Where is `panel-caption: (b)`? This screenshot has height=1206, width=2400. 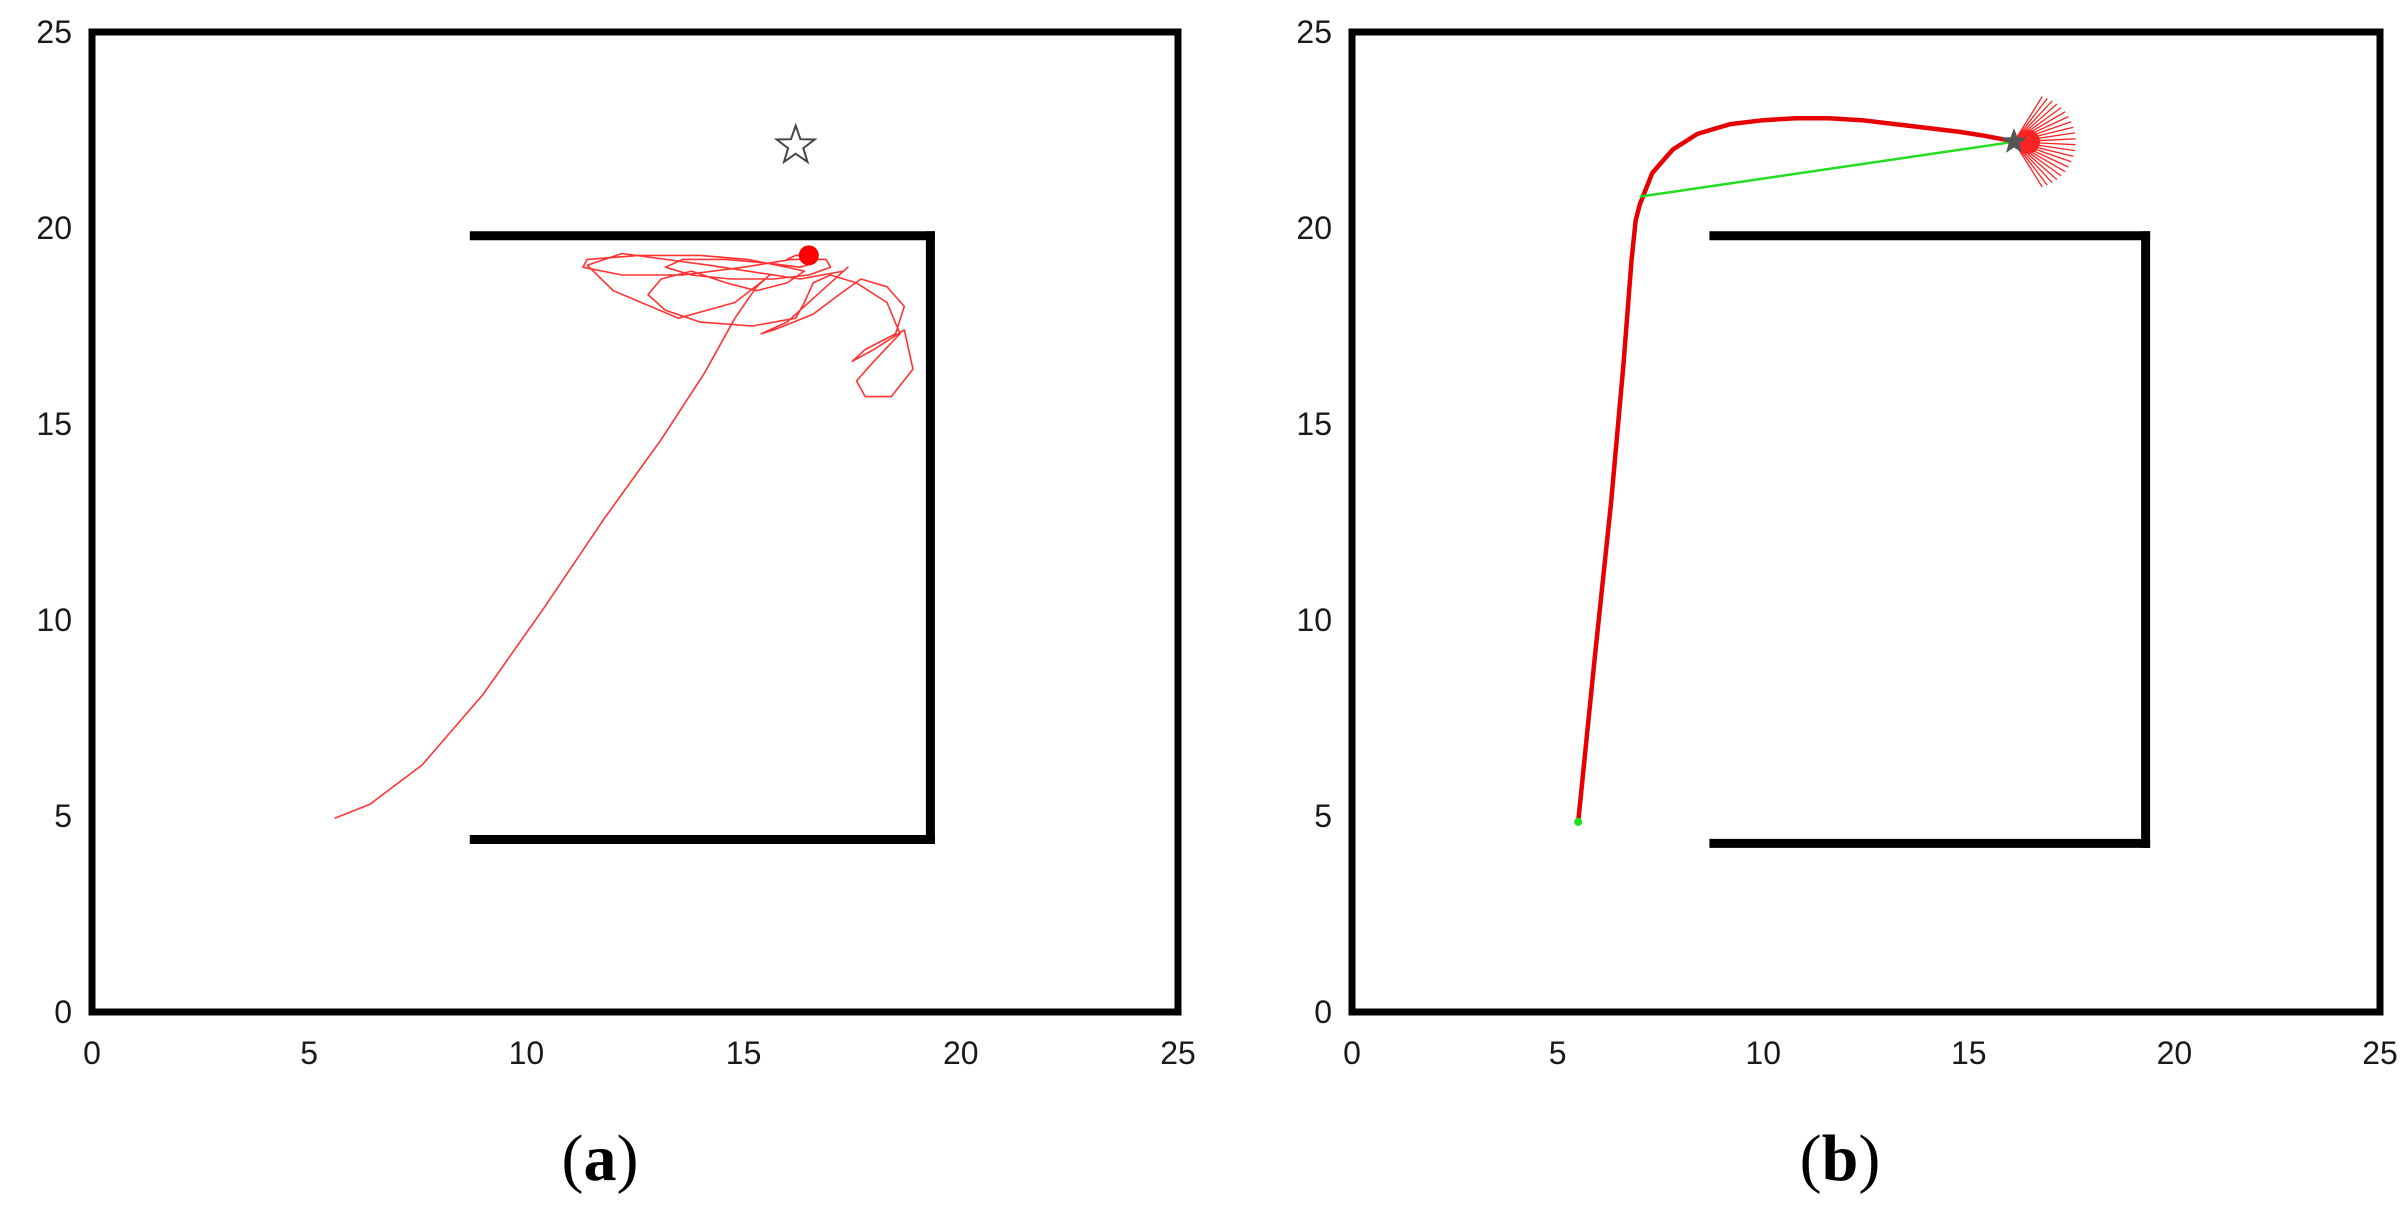 panel-caption: (b) is located at coordinates (1840, 1158).